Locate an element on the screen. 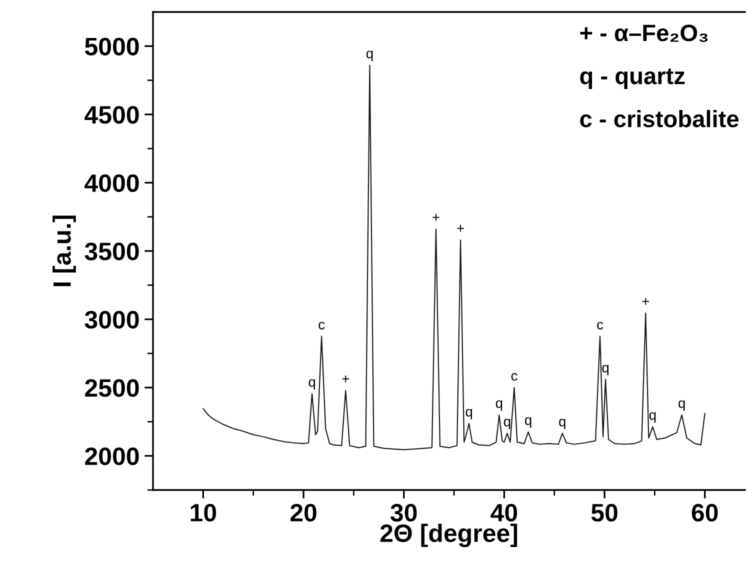  annotation: + - α–Fe₂O₃ is located at coordinates (644, 33).